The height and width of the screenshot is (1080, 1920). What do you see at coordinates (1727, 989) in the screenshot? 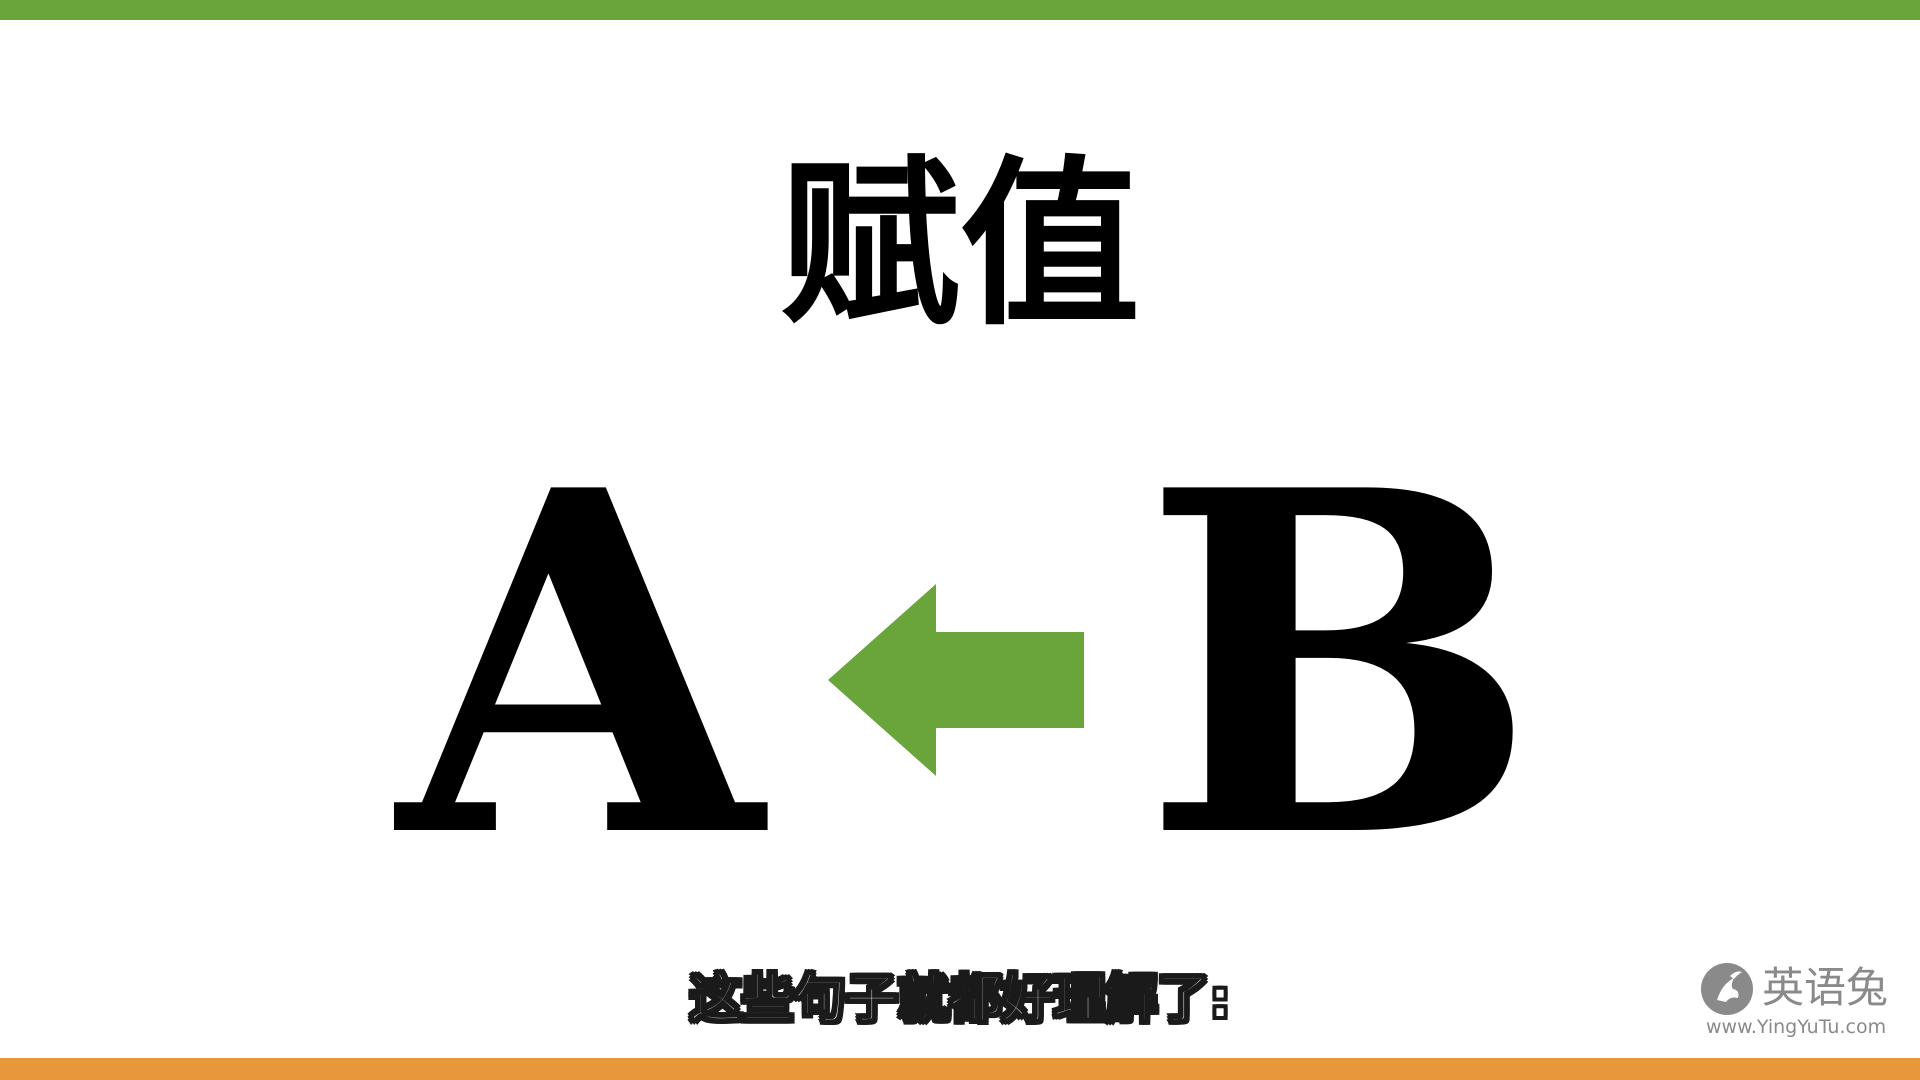
I see `rabbit-icon` at bounding box center [1727, 989].